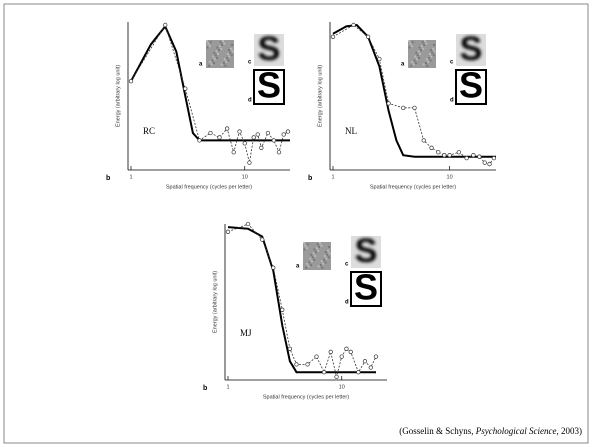 This screenshot has width=592, height=447. What do you see at coordinates (317, 256) in the screenshot?
I see `noise-image` at bounding box center [317, 256].